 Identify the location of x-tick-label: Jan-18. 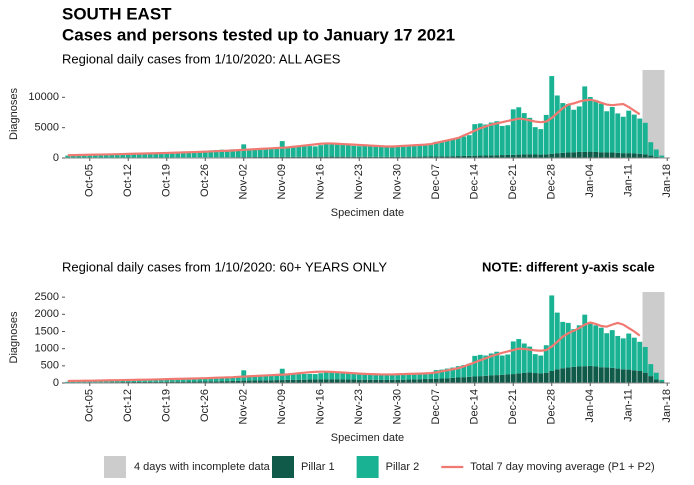
(667, 181).